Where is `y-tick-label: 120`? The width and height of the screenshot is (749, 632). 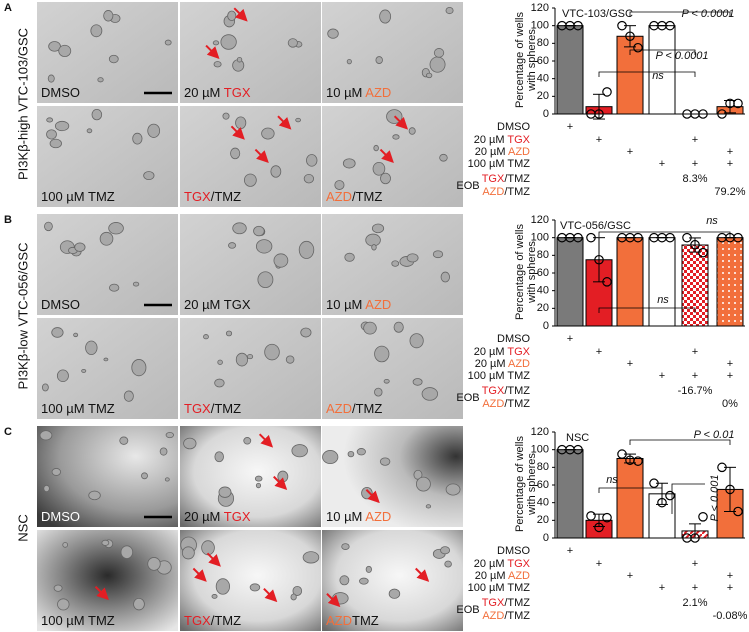 y-tick-label: 120 is located at coordinates (540, 8).